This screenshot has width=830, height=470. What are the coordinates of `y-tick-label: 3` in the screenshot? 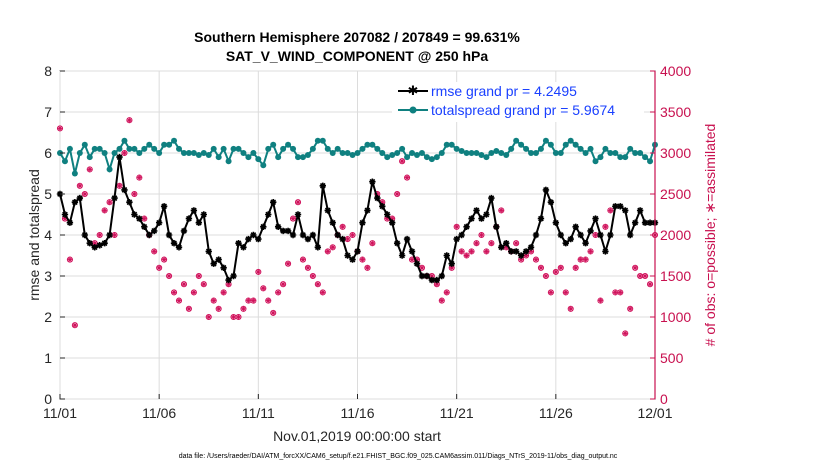 It's located at (48, 276).